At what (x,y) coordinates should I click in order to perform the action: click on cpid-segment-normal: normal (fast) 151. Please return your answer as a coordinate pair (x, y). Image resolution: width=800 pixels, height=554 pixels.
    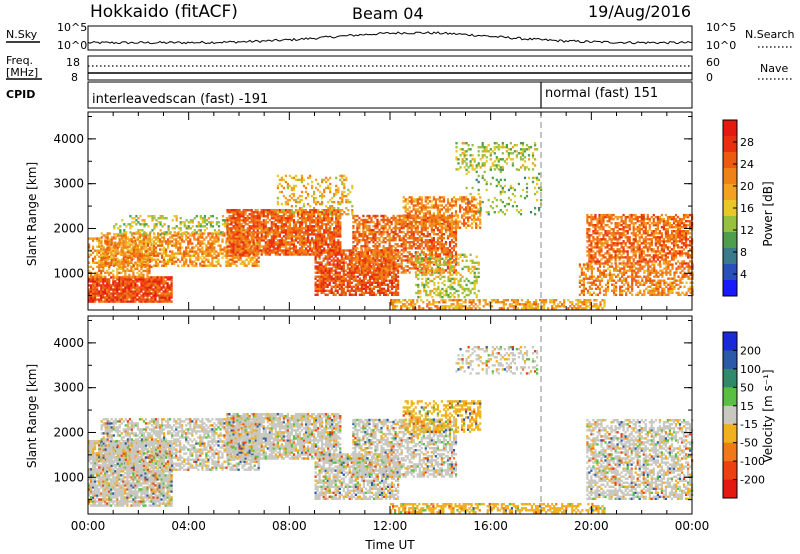
    Looking at the image, I should click on (601, 93).